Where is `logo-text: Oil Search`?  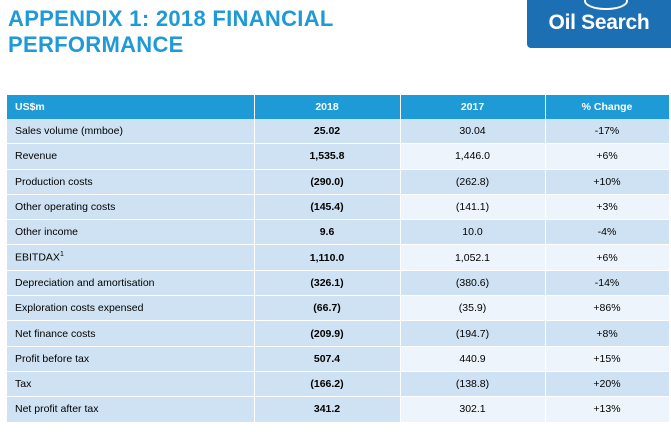
logo-text: Oil Search is located at coordinates (599, 22).